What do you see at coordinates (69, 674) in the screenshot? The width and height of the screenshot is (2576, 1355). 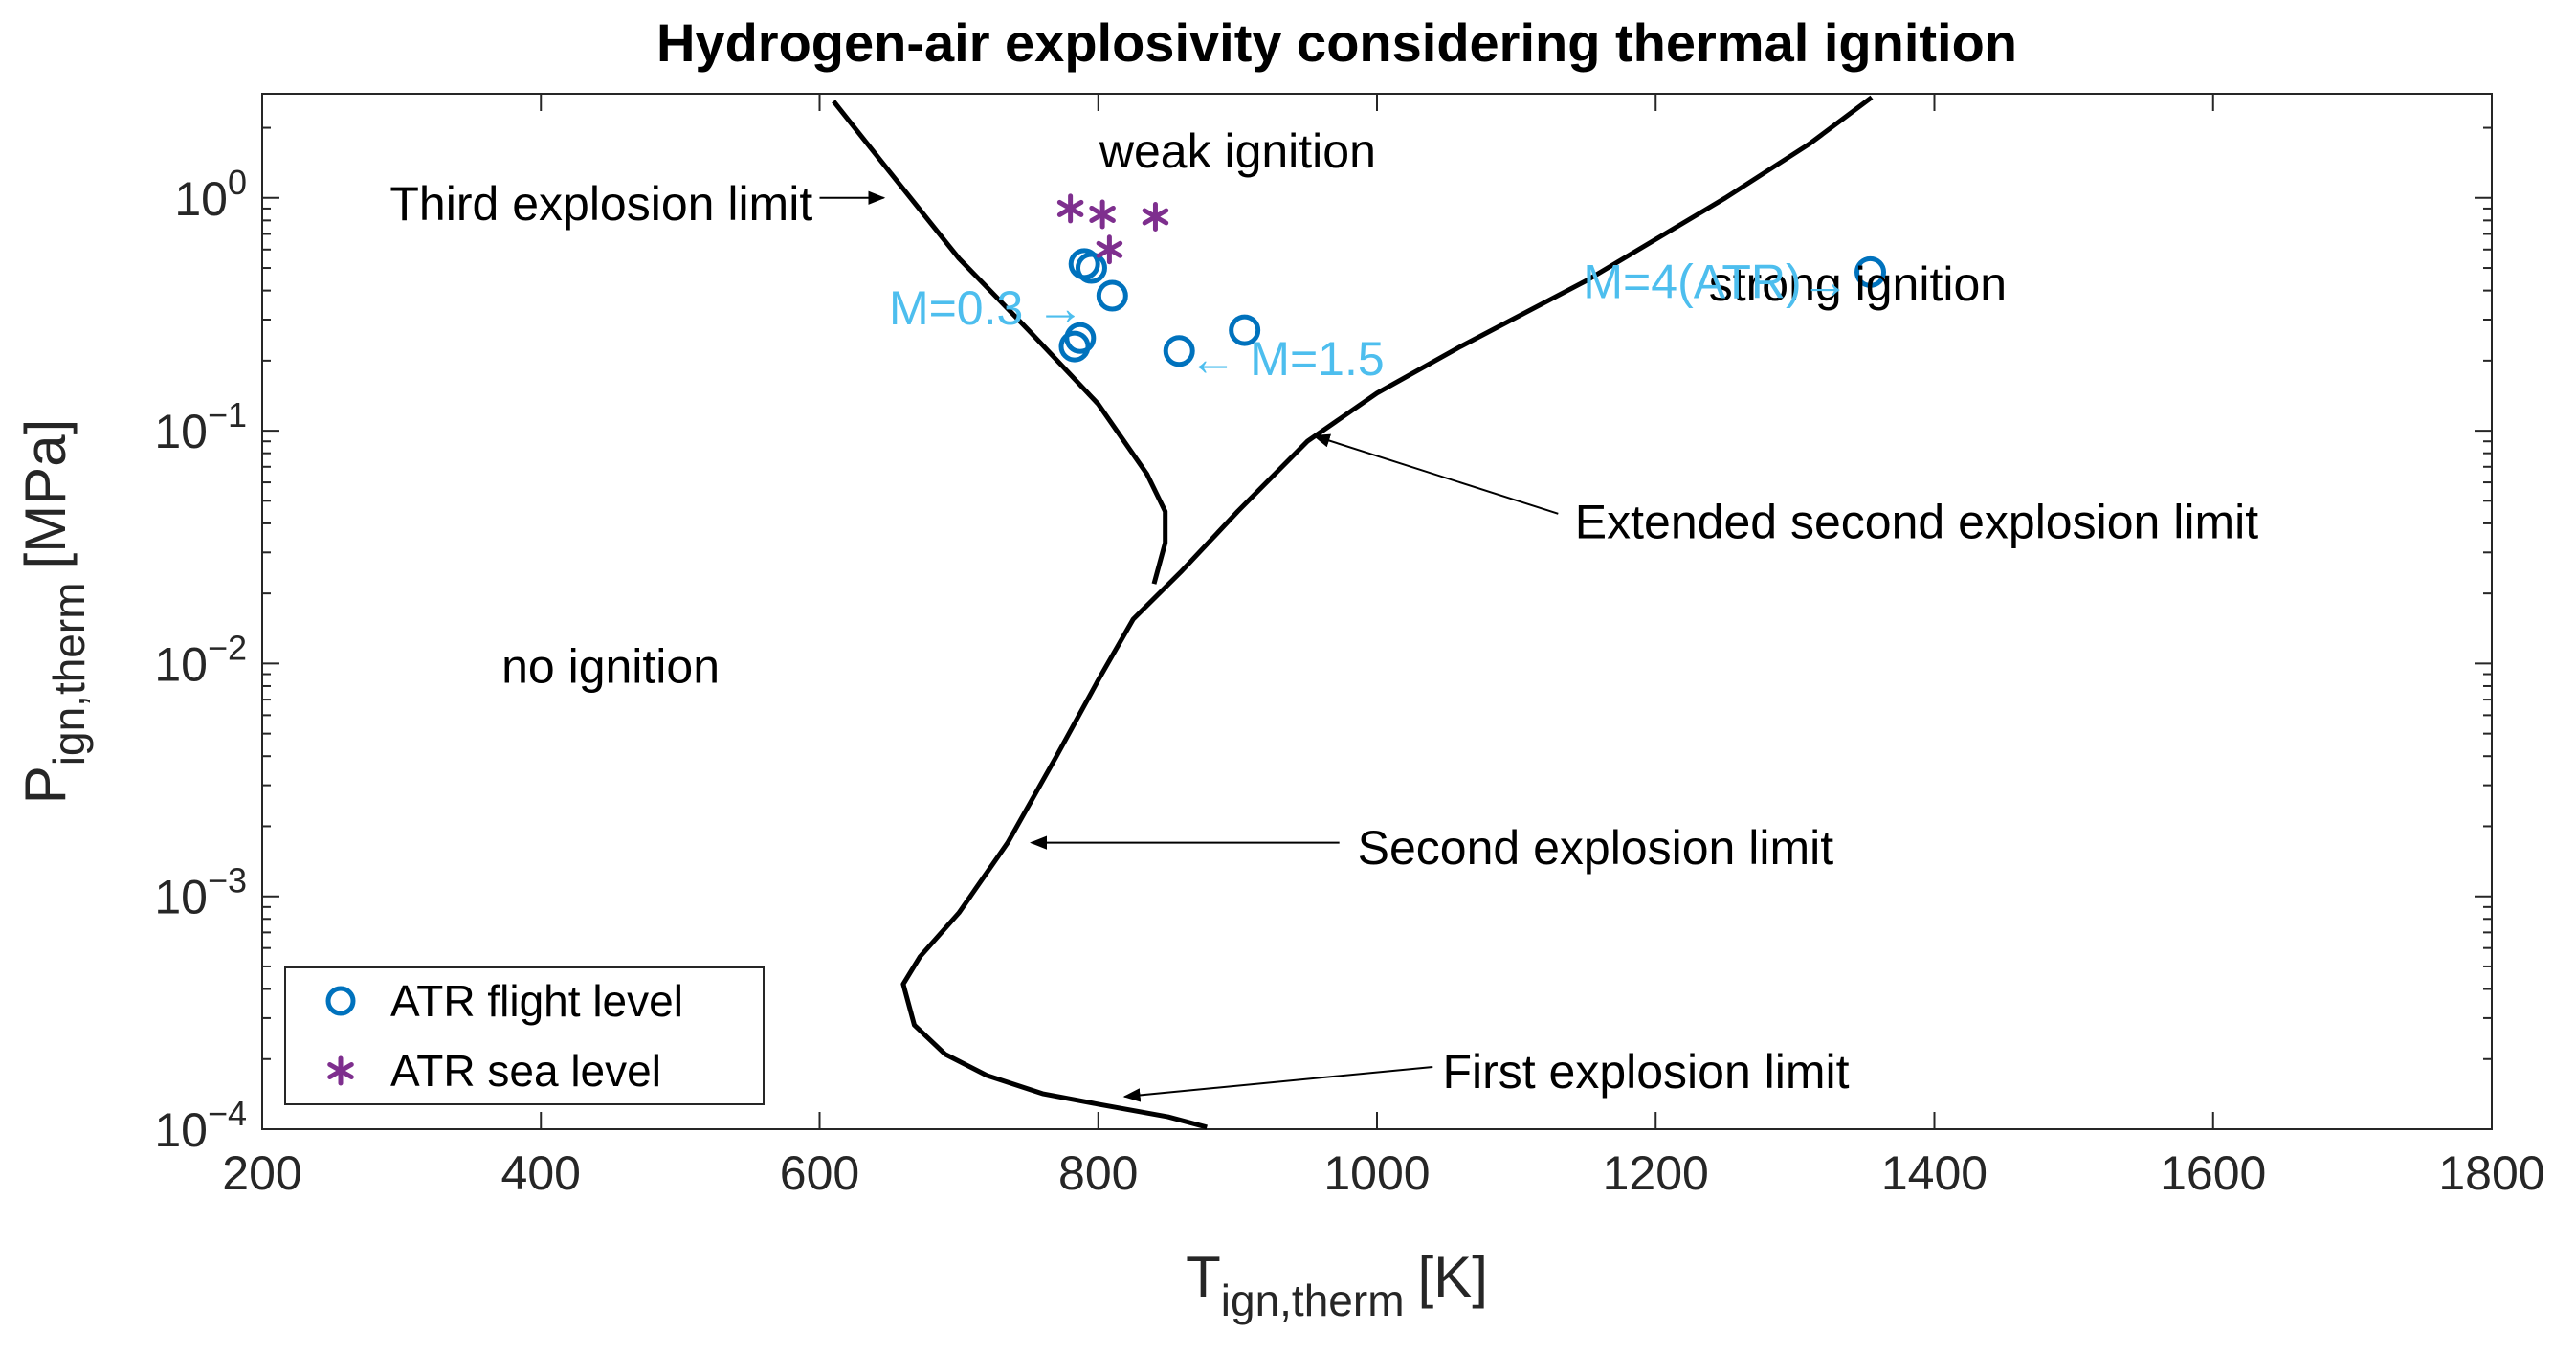 I see `y-axis-label-subscript: ign,therm` at bounding box center [69, 674].